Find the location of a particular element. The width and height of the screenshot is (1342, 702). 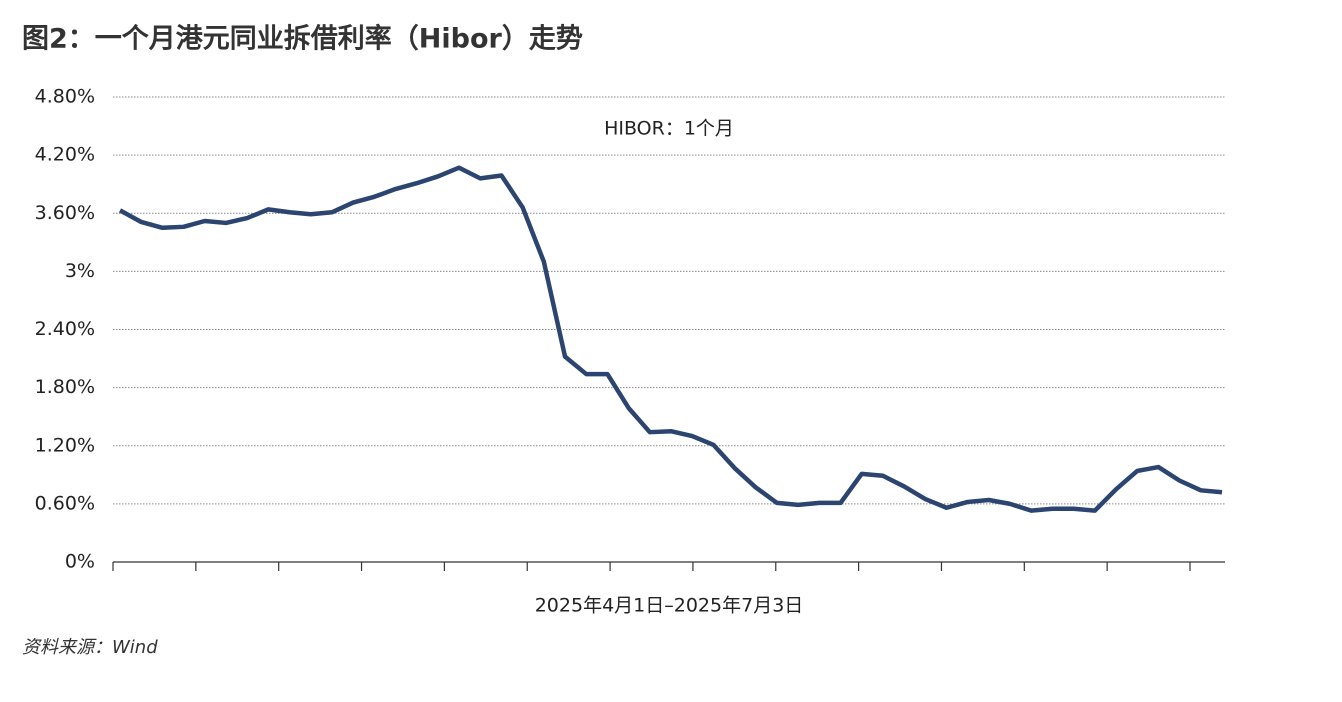

y-tick-label: 0.60% is located at coordinates (65, 503).